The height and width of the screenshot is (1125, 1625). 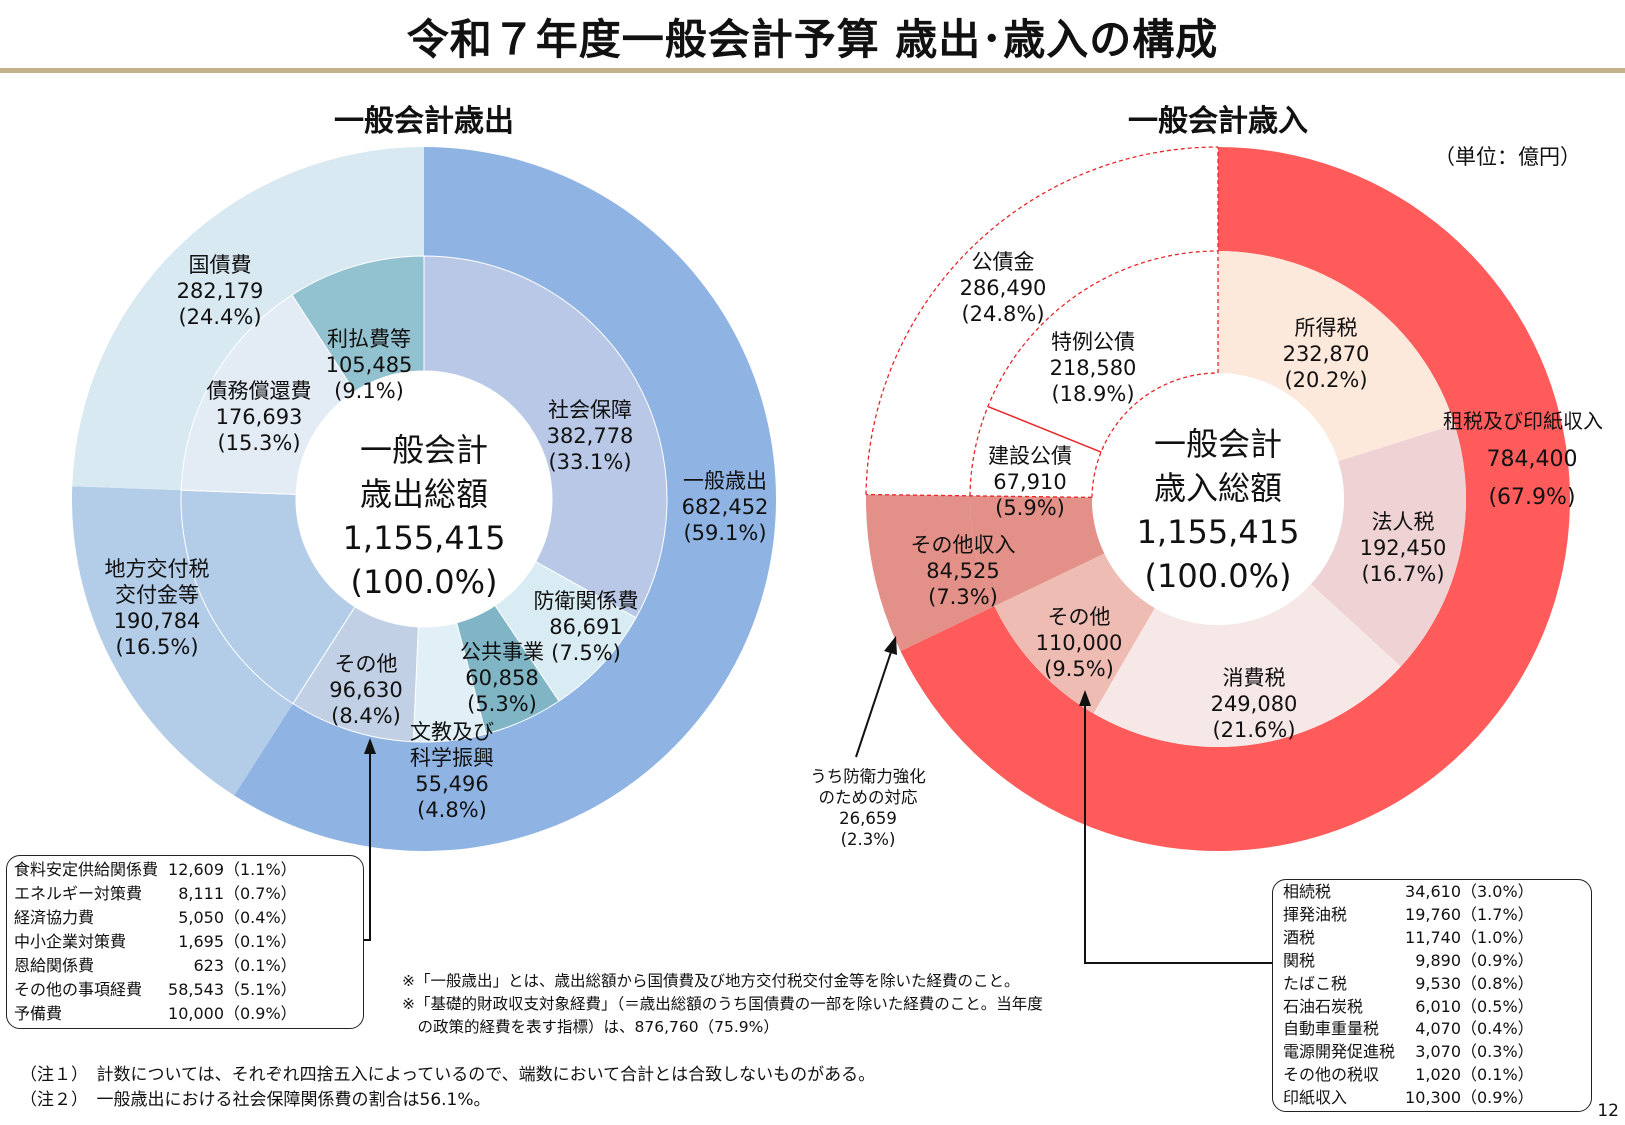 I want to click on data-label: 文教及び科学振興 55,496 (4.8%), so click(x=452, y=771).